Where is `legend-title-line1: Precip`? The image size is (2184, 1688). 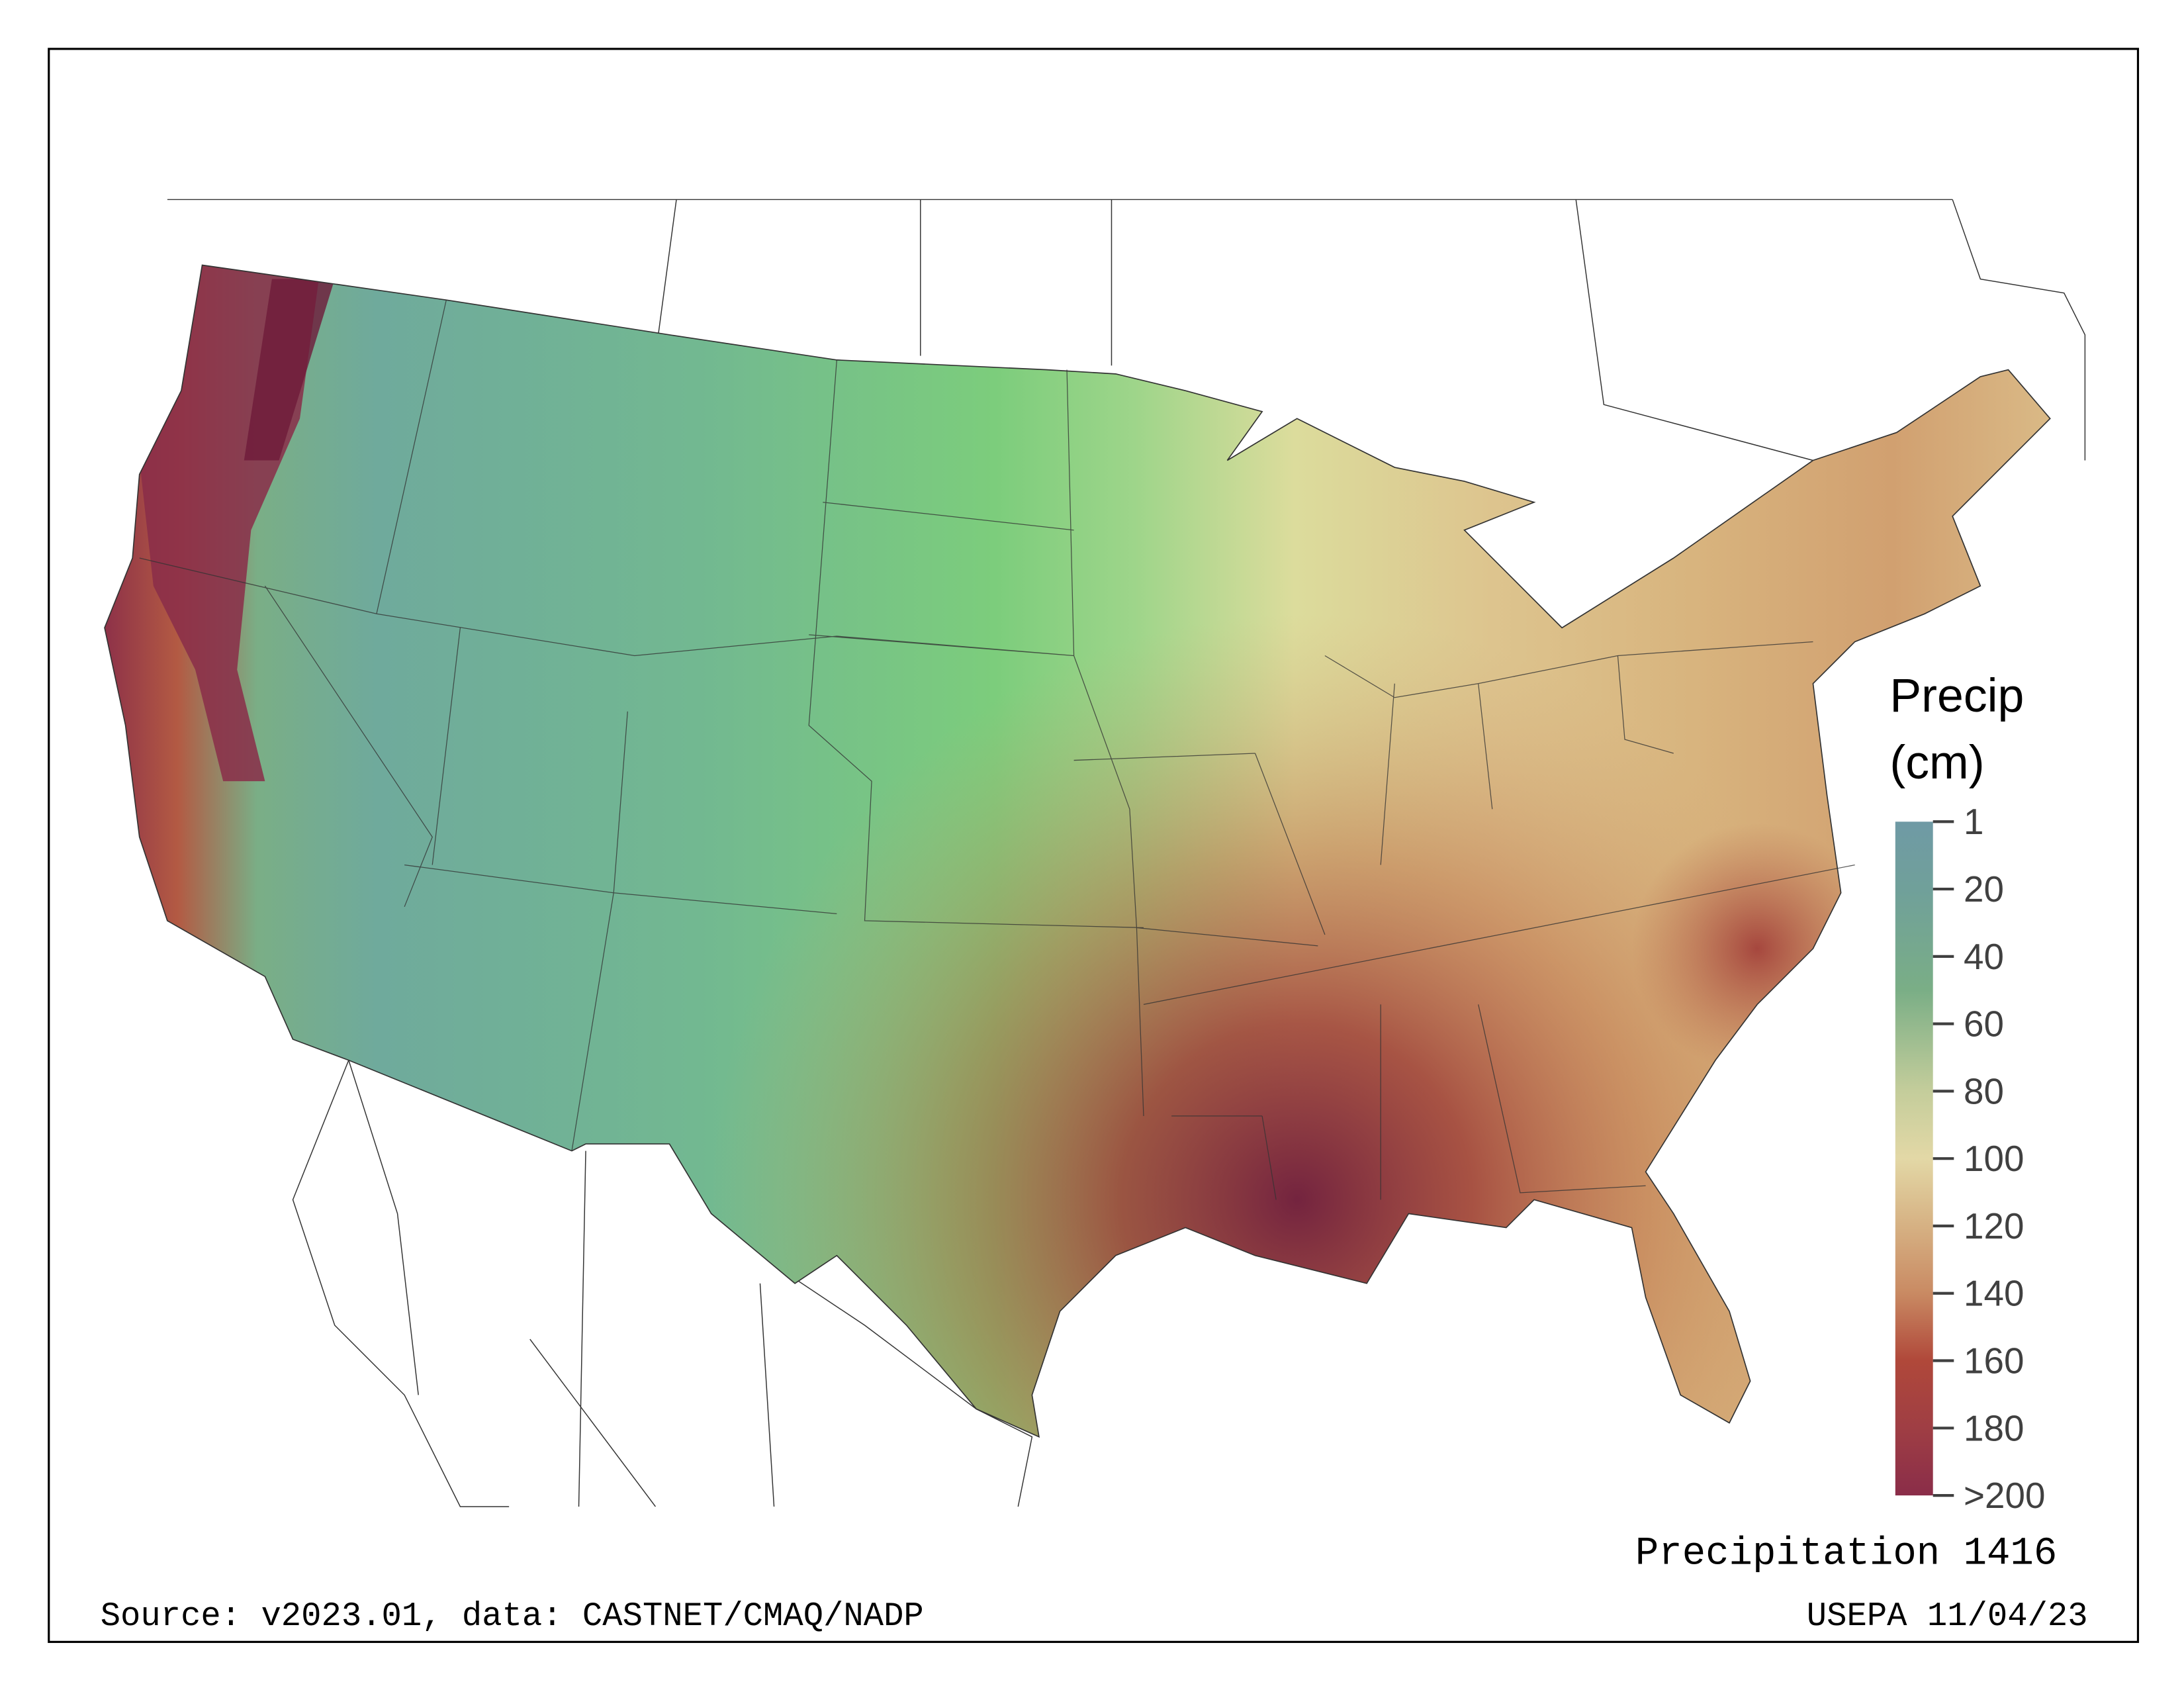
legend-title-line1: Precip is located at coordinates (1957, 695).